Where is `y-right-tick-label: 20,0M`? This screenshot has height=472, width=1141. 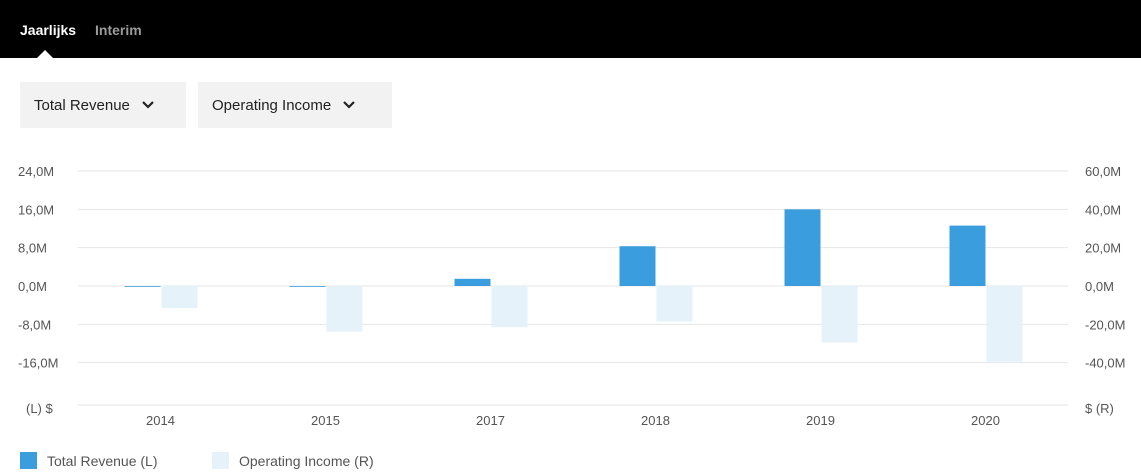 y-right-tick-label: 20,0M is located at coordinates (1103, 248).